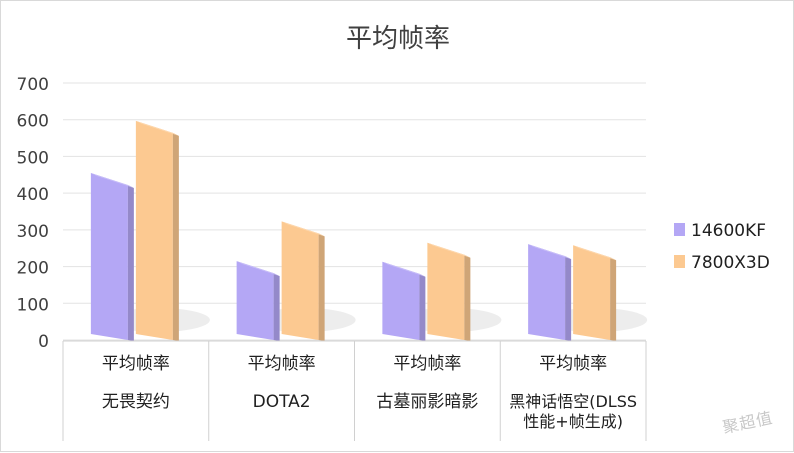  What do you see at coordinates (33, 305) in the screenshot?
I see `y-tick-label: 100` at bounding box center [33, 305].